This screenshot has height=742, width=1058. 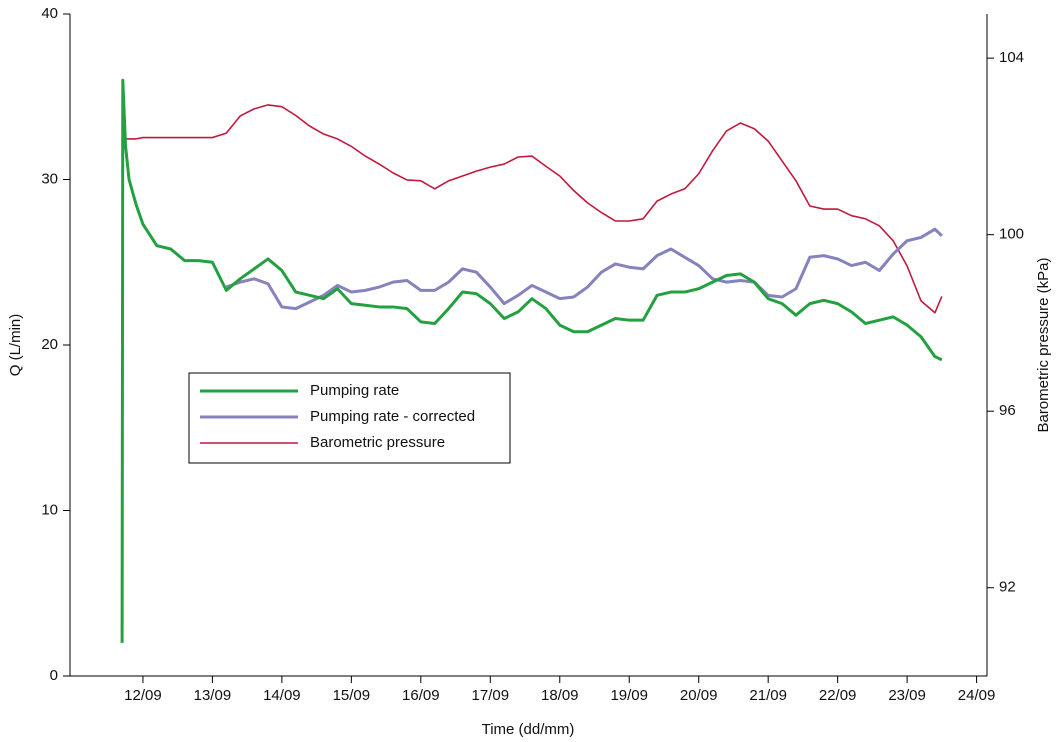 I want to click on y2-tick-label: 100, so click(x=1011, y=234).